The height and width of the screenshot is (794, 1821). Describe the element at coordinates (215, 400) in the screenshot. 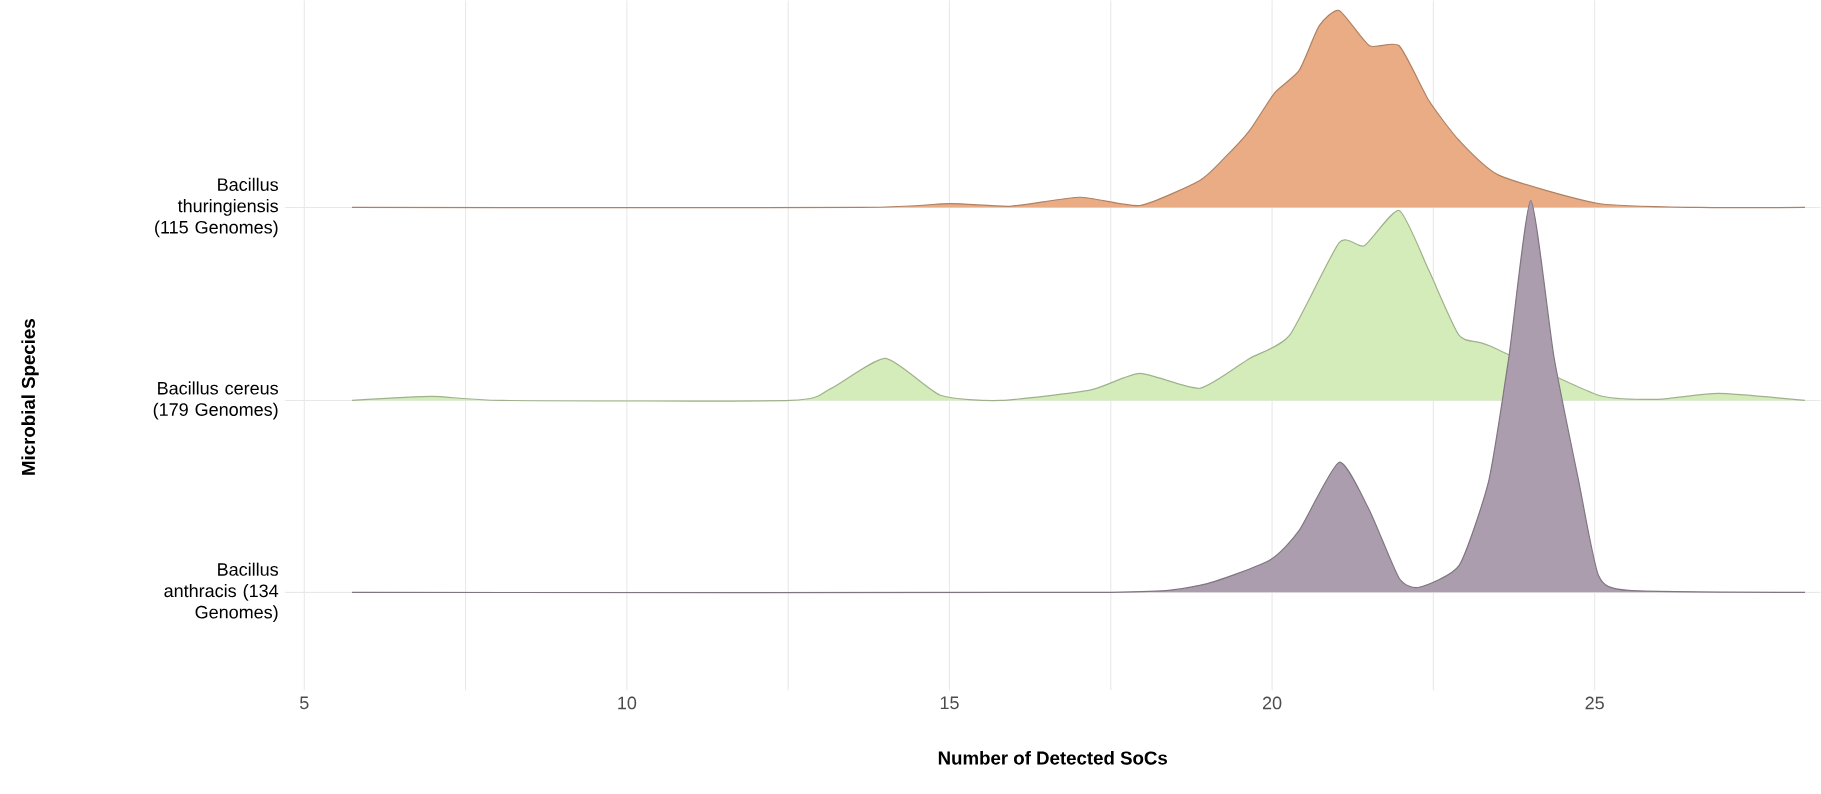

I see `y-axis-title: Bacillus cereus (179 Genomes)` at that location.